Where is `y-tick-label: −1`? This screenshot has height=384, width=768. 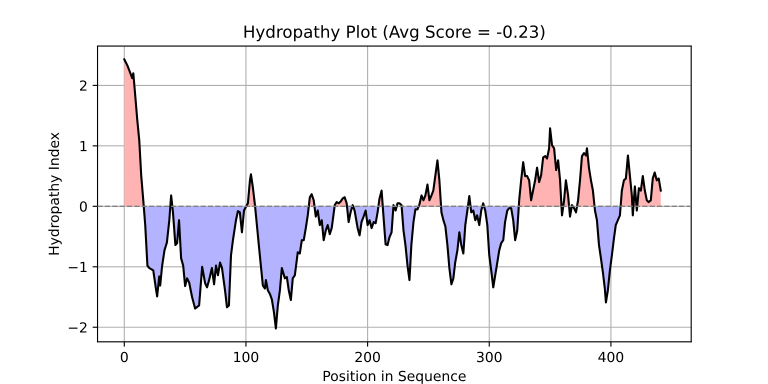 y-tick-label: −1 is located at coordinates (77, 267).